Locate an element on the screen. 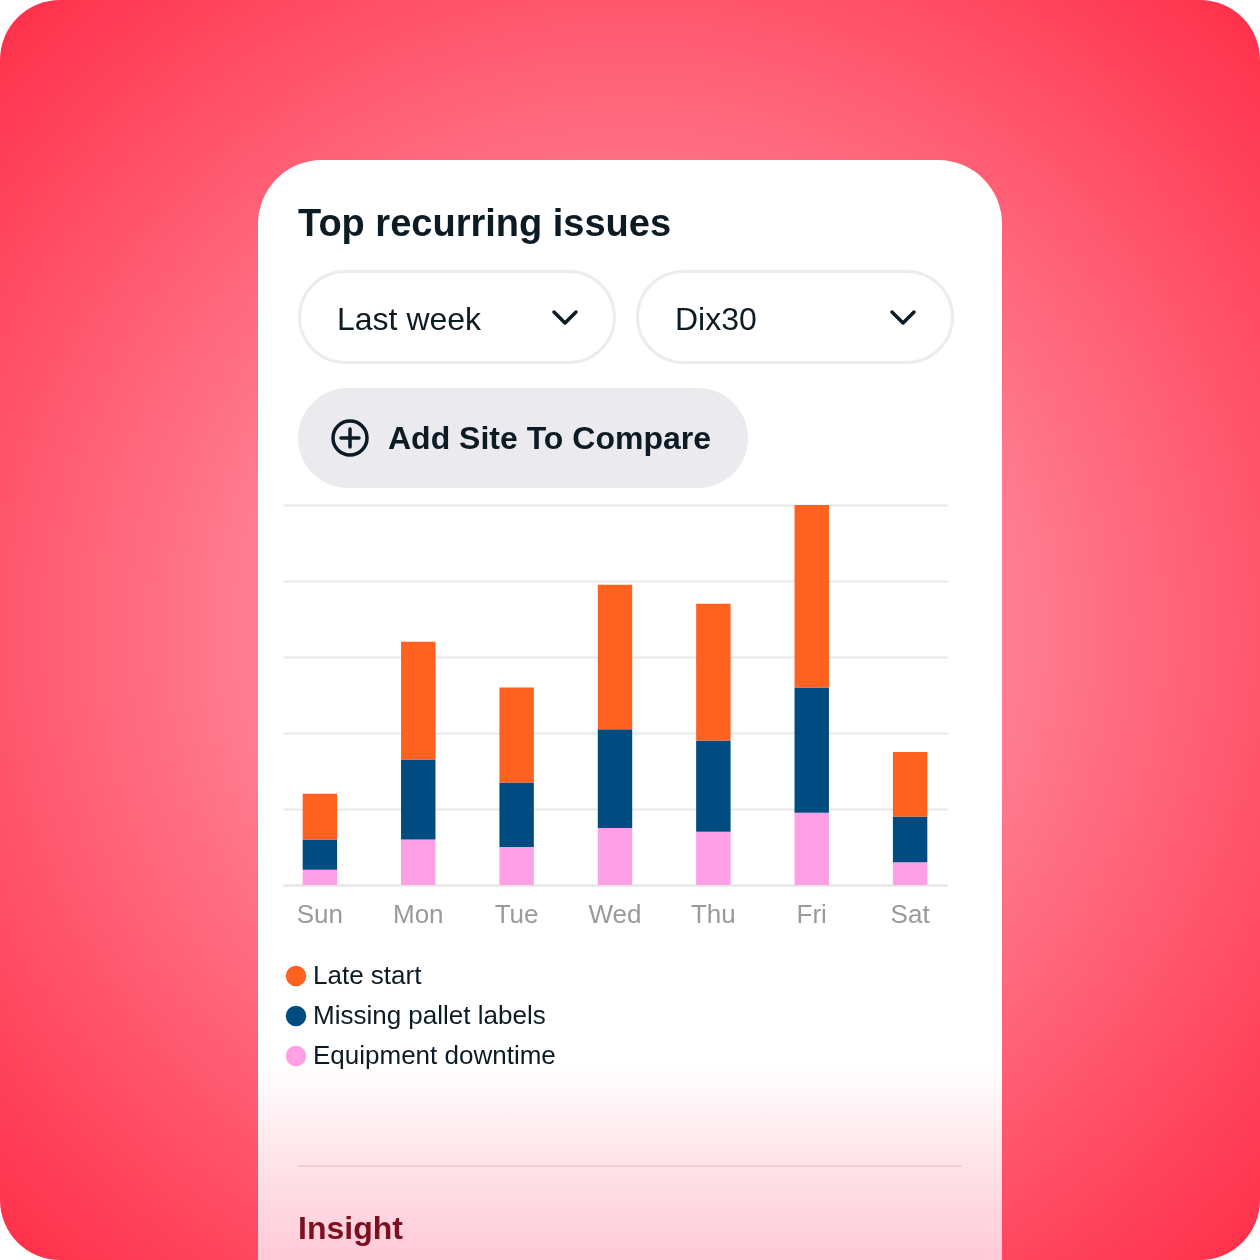  x-tick-label: Thu is located at coordinates (713, 913).